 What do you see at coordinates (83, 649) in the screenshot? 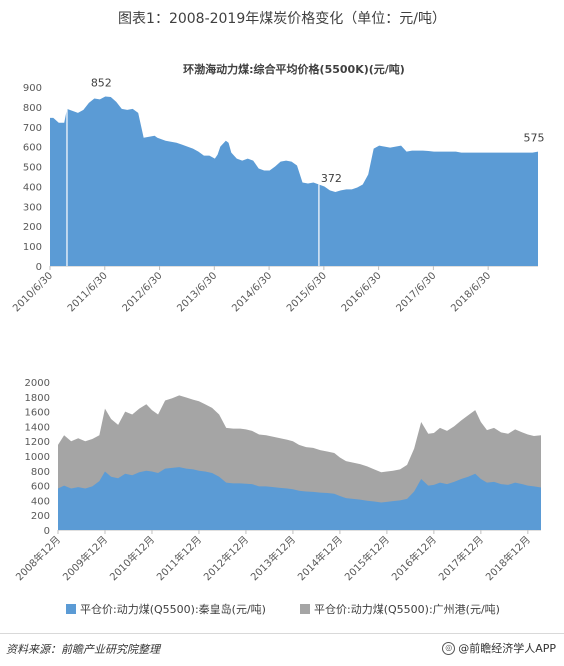
I see `source-note: 资料来源：前瞻产业研究院整理` at bounding box center [83, 649].